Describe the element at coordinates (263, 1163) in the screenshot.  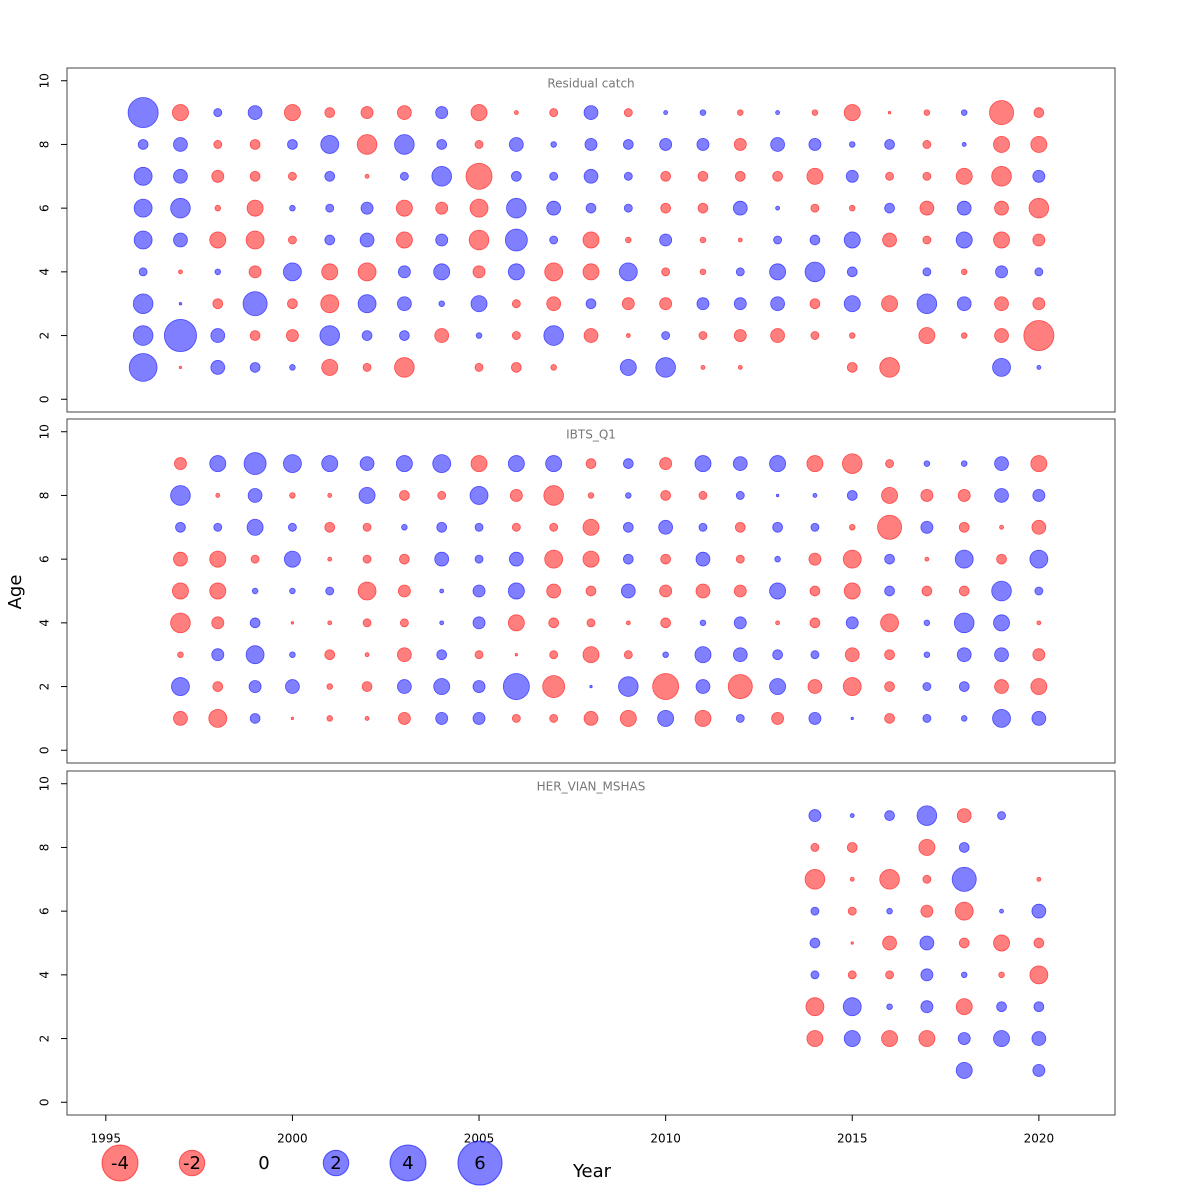
I see `legend-label: 0` at that location.